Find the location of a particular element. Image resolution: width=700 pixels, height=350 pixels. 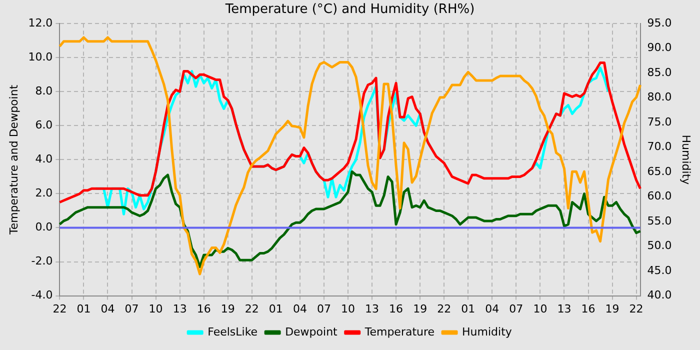

chart-title: Temperature (°C) and Humidity (RH%) is located at coordinates (349, 10).